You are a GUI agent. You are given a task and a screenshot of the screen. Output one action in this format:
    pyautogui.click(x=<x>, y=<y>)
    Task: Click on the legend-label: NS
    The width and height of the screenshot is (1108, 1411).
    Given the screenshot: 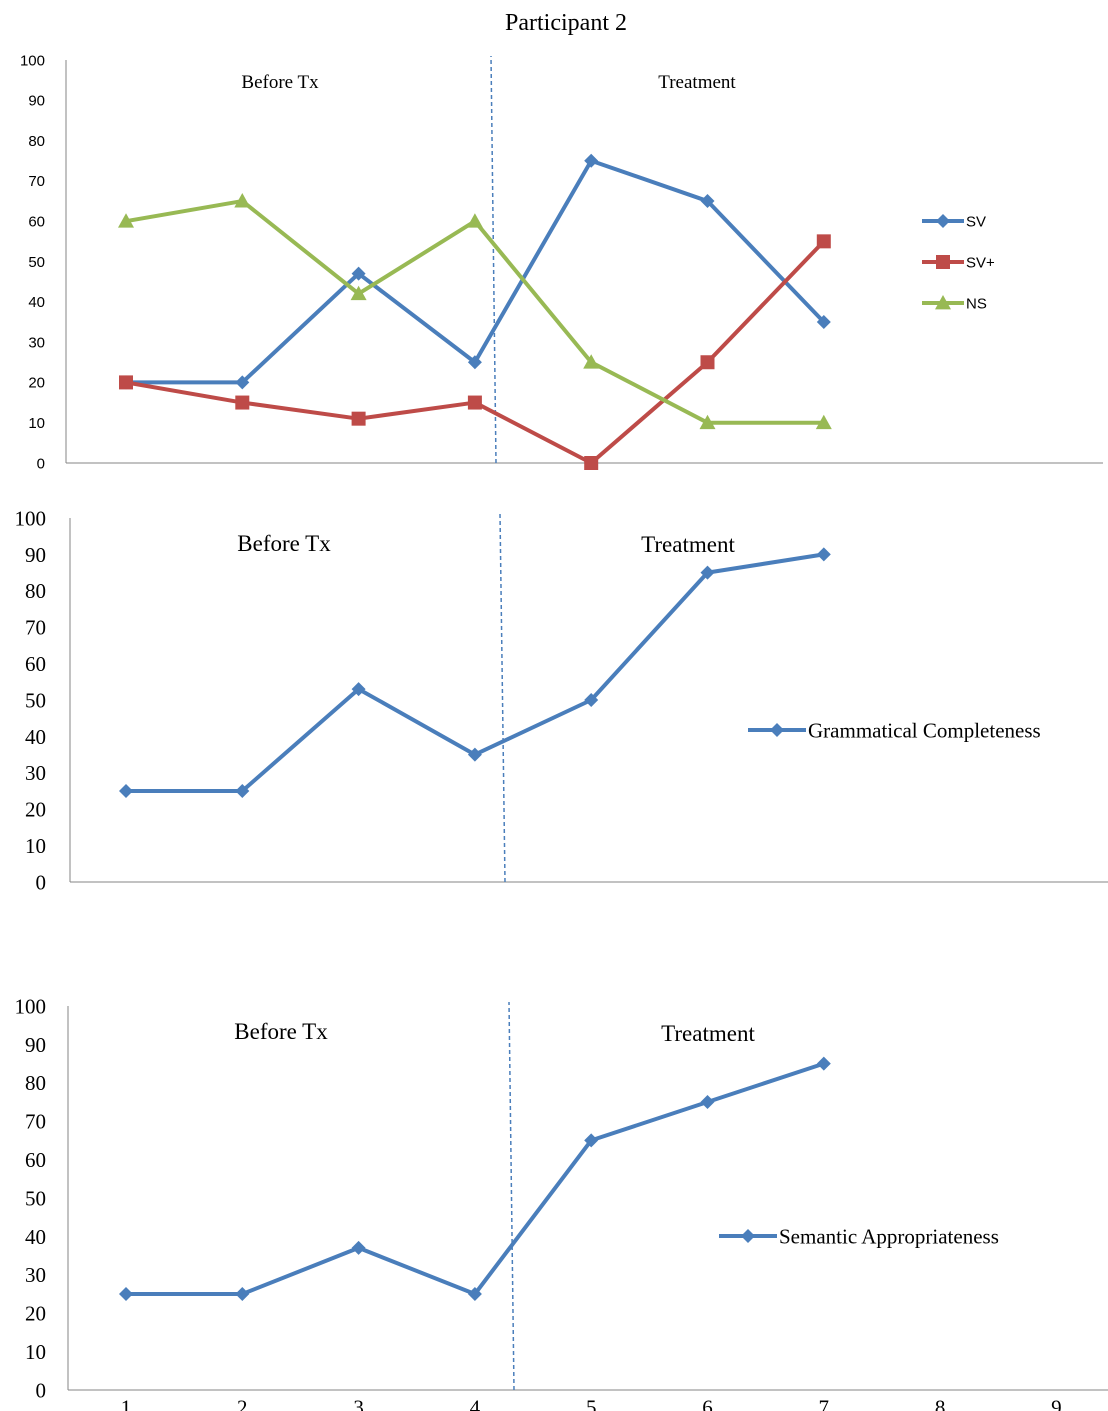 What is the action you would take?
    pyautogui.click(x=976, y=303)
    